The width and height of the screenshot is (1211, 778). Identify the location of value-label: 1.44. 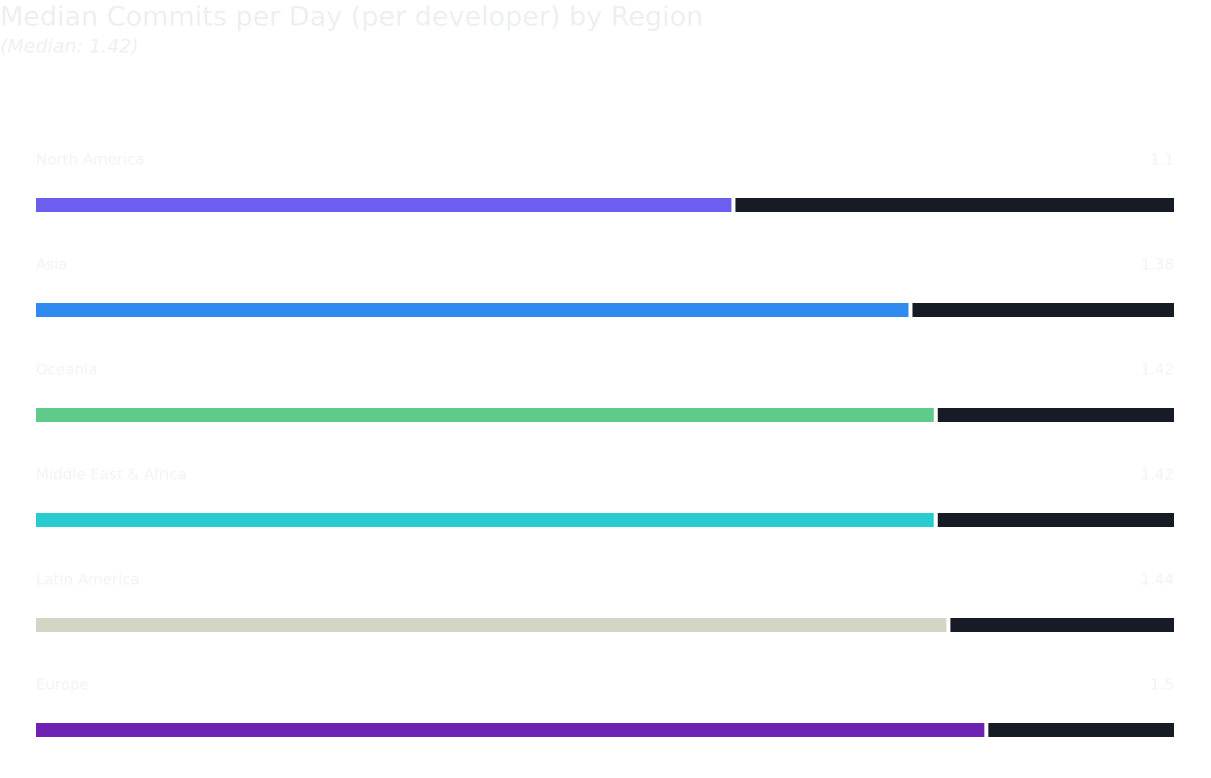
(1157, 580).